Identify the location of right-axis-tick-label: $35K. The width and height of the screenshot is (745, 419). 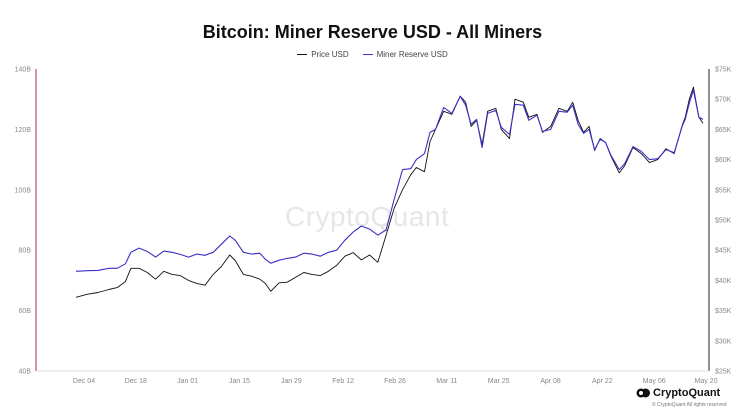
(723, 311).